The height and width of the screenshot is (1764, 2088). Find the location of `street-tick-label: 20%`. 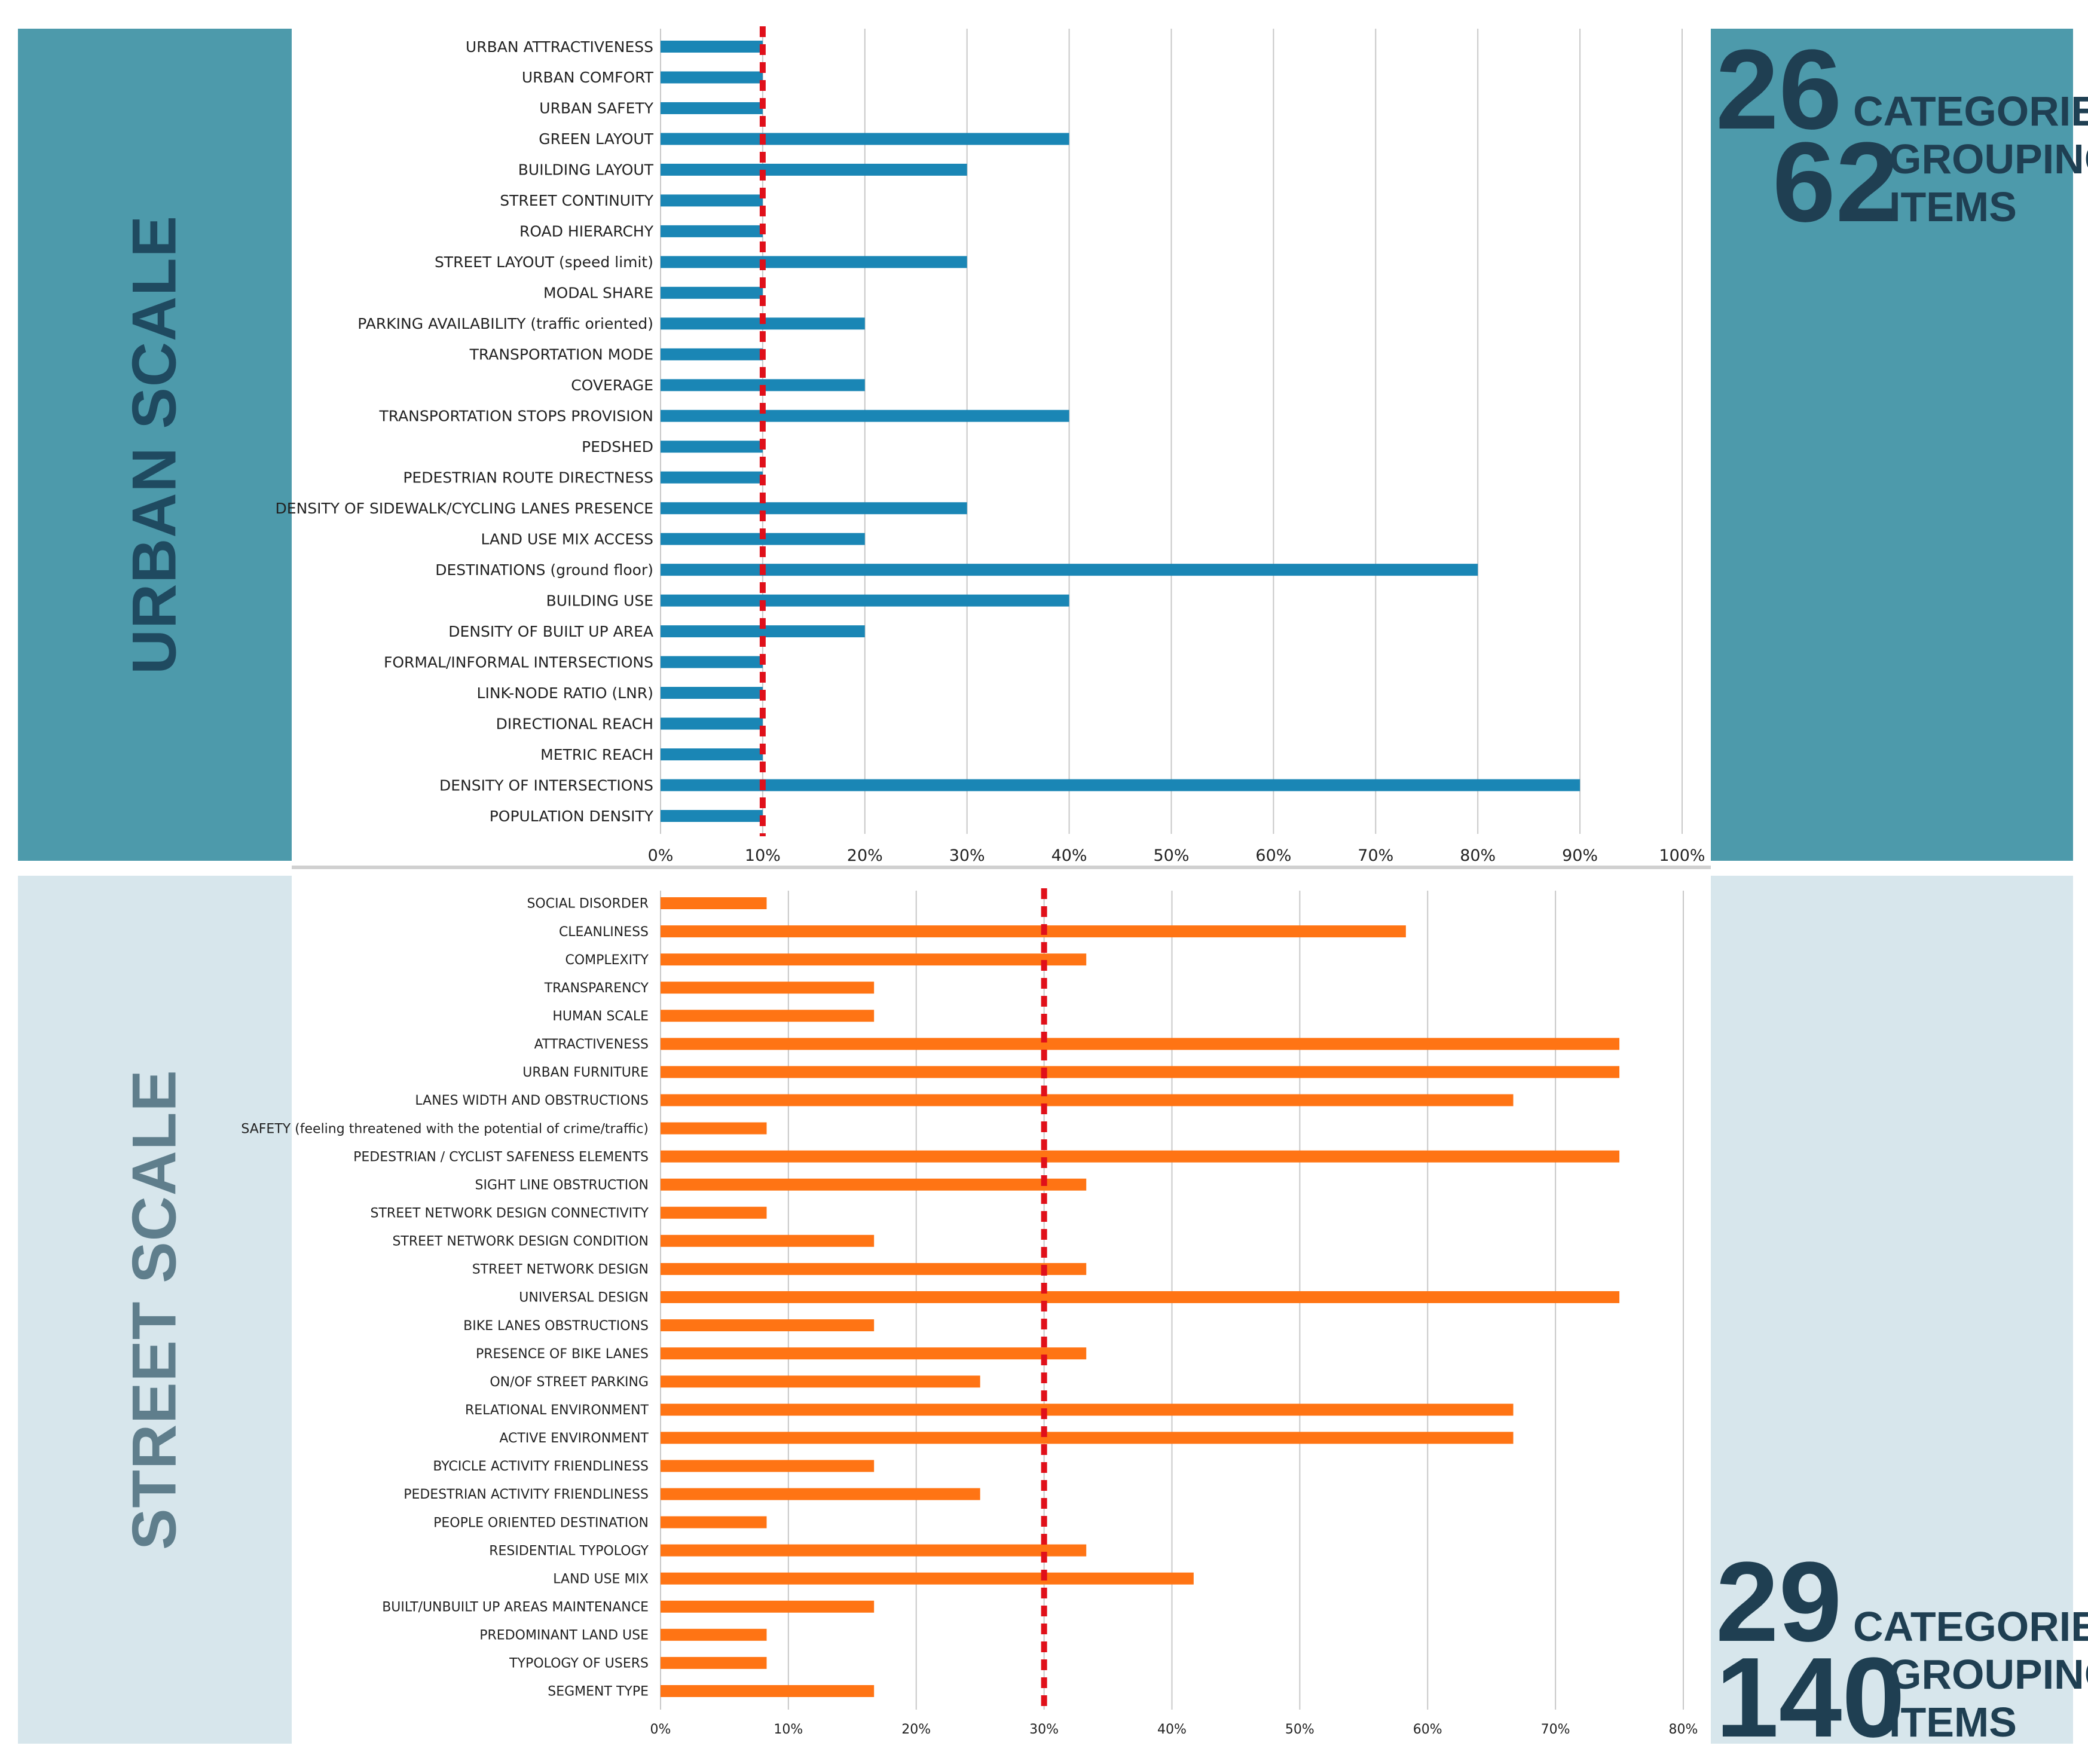

street-tick-label: 20% is located at coordinates (916, 1729).